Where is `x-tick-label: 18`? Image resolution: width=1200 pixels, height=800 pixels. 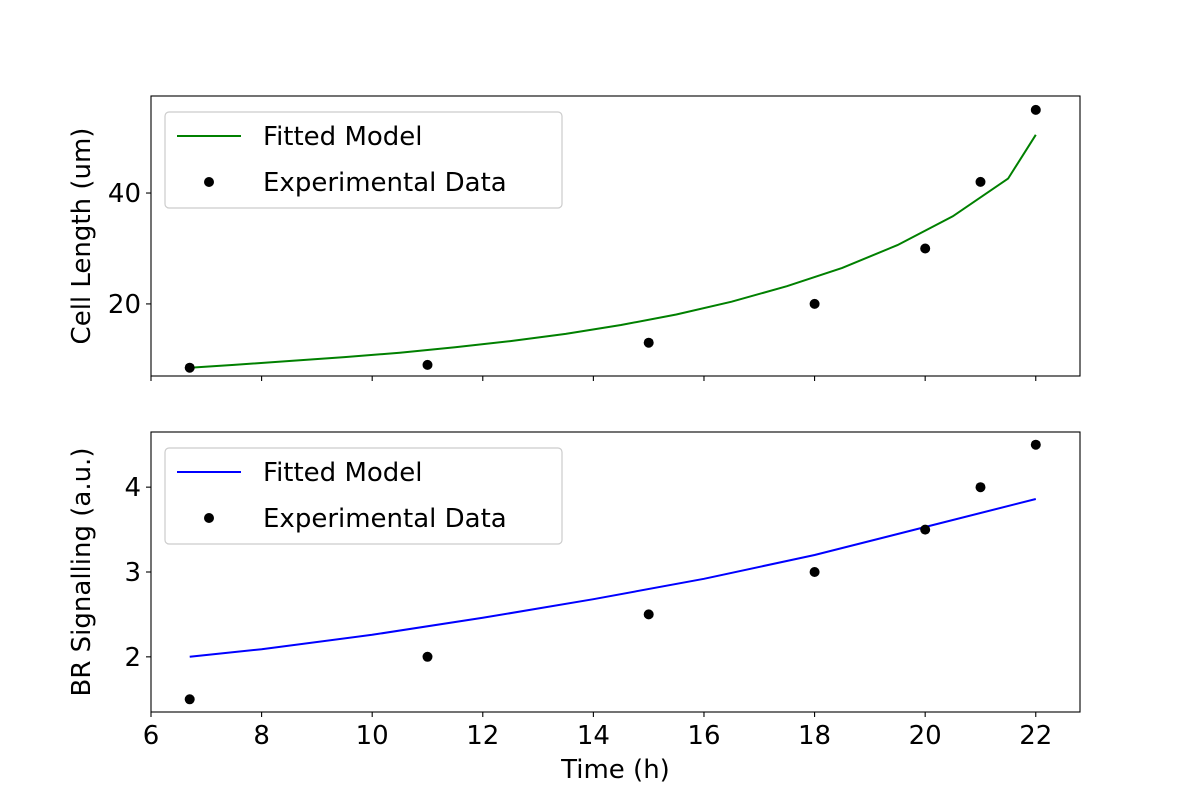 x-tick-label: 18 is located at coordinates (814, 736).